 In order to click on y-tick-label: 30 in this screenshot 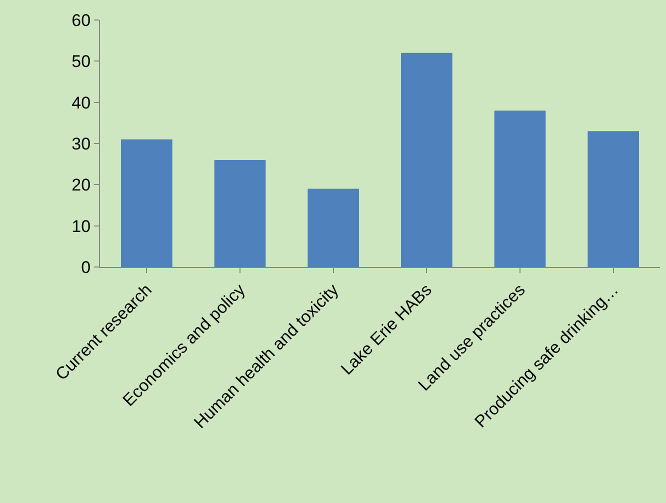, I will do `click(81, 144)`.